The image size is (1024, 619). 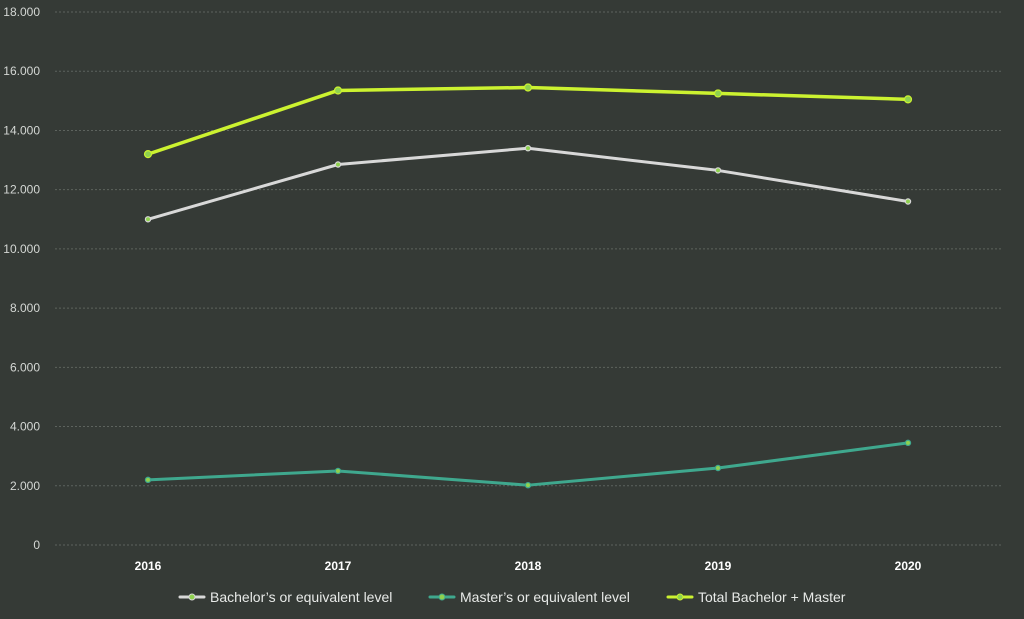 I want to click on legend-item: Total Bachelor + Master, so click(x=756, y=597).